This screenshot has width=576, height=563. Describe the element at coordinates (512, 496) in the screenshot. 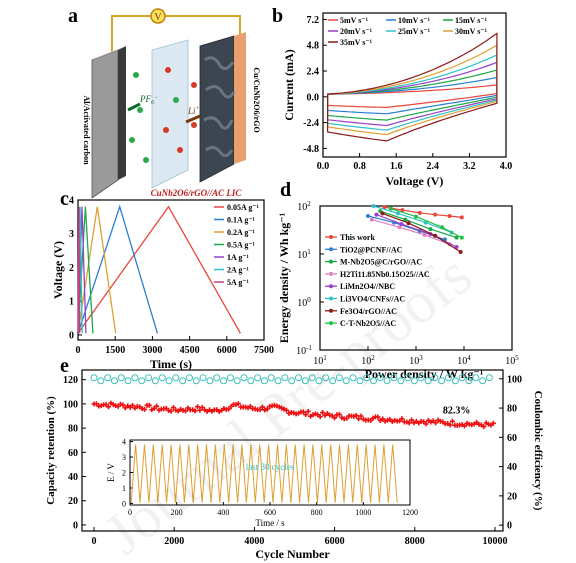

I see `y2-tick-label: 20` at that location.